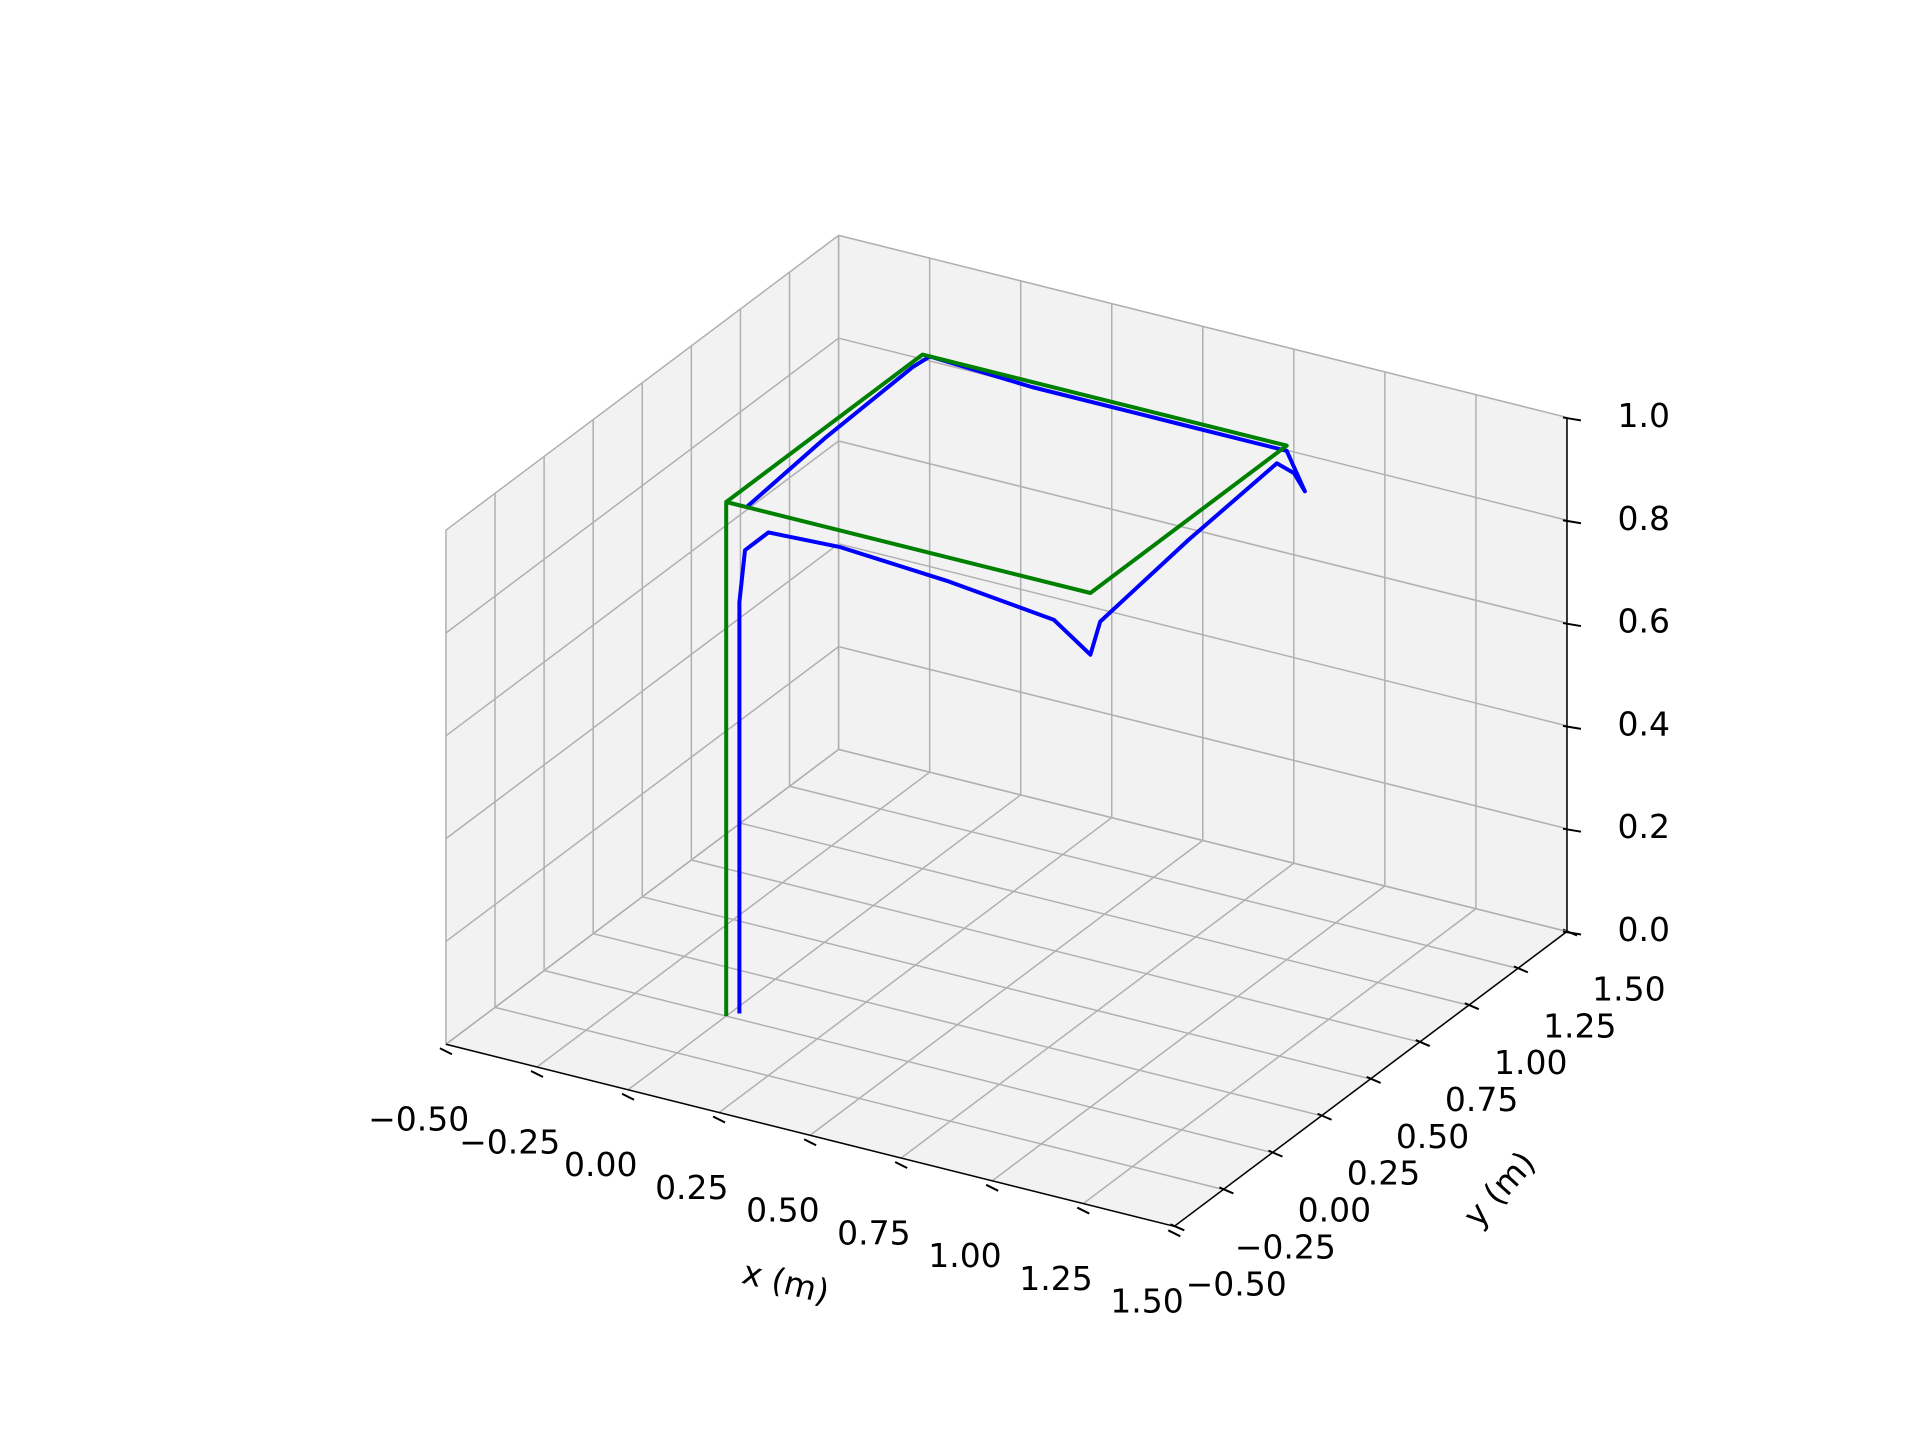  What do you see at coordinates (1644, 621) in the screenshot?
I see `z-tick-label: 0.6` at bounding box center [1644, 621].